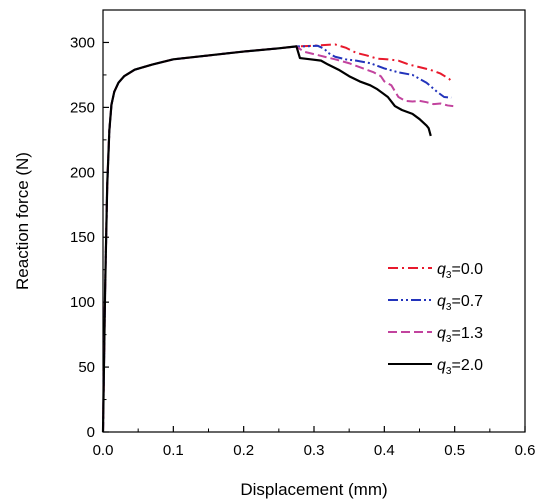 This screenshot has width=550, height=503. Describe the element at coordinates (313, 489) in the screenshot. I see `x-axis-title: Displacement (mm)` at that location.